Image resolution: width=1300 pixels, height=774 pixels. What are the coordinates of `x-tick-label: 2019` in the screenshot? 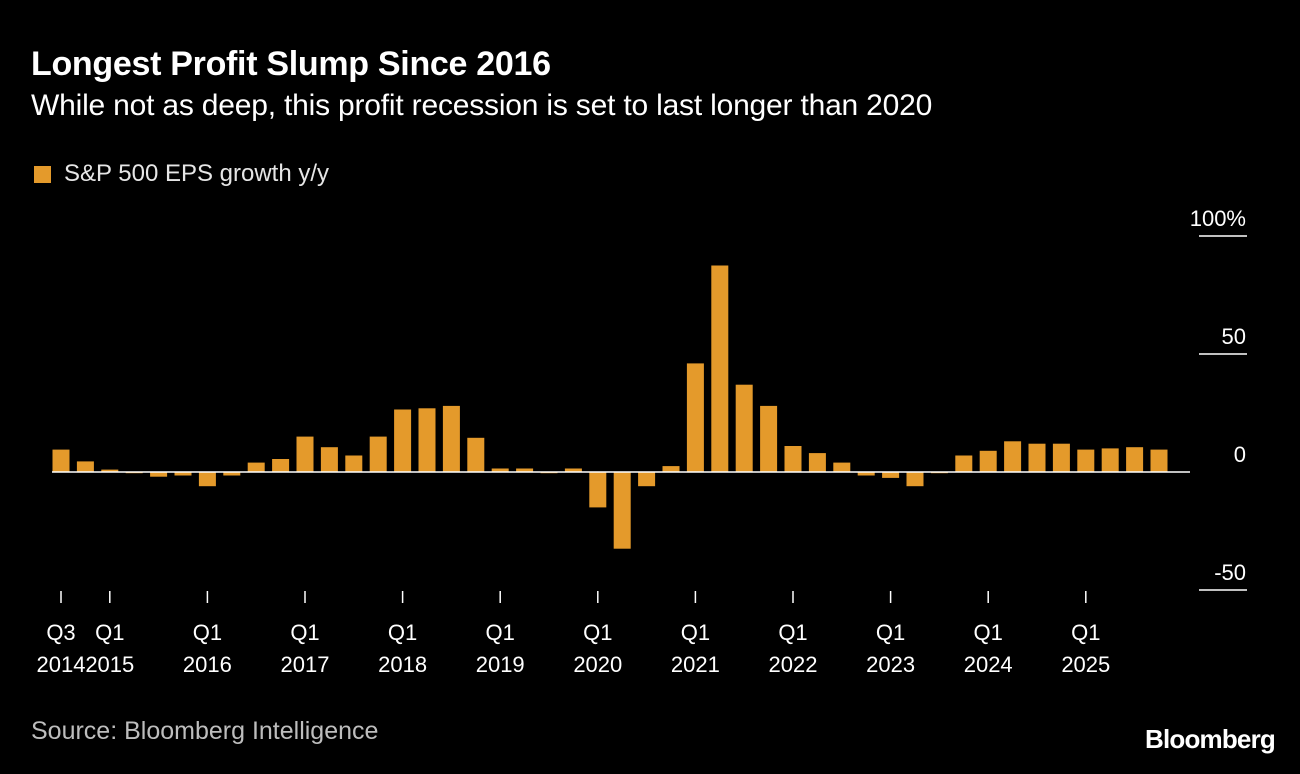 It's located at (500, 664).